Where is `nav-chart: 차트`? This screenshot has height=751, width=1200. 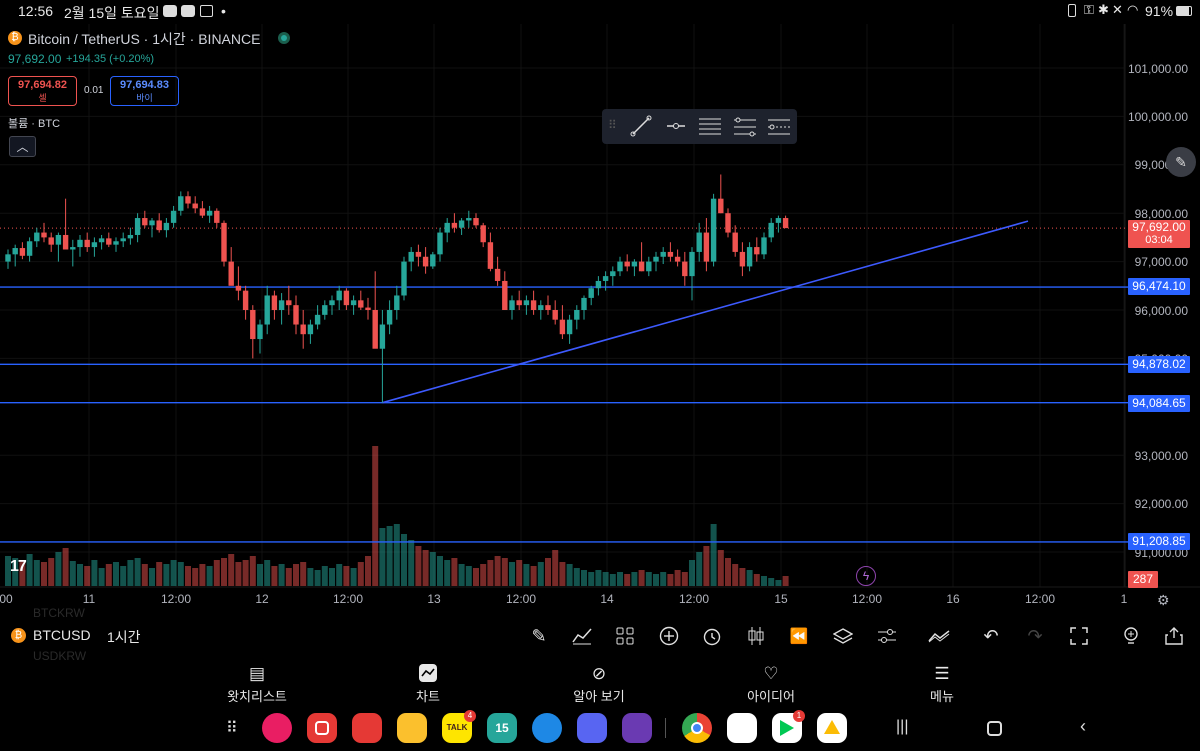 nav-chart: 차트 is located at coordinates (428, 684).